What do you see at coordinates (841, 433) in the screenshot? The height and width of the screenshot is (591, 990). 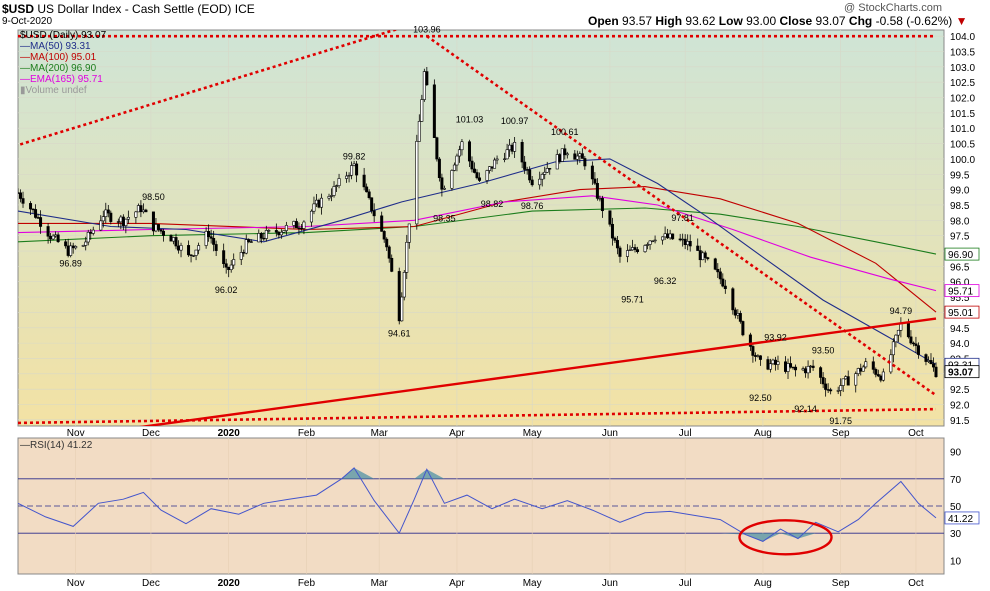 I see `price-x-tick-label: Sep` at bounding box center [841, 433].